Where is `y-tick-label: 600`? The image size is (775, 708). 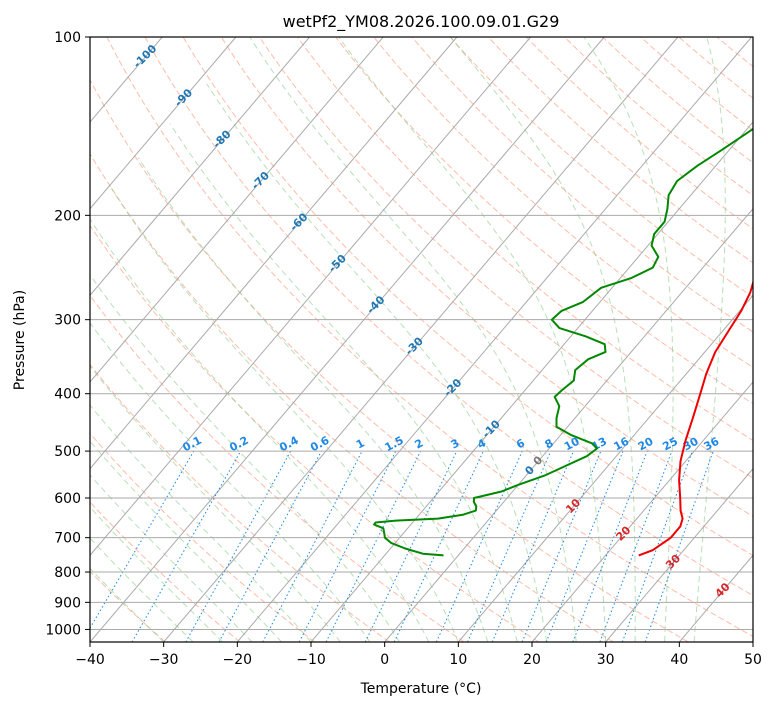
y-tick-label: 600 is located at coordinates (67, 499).